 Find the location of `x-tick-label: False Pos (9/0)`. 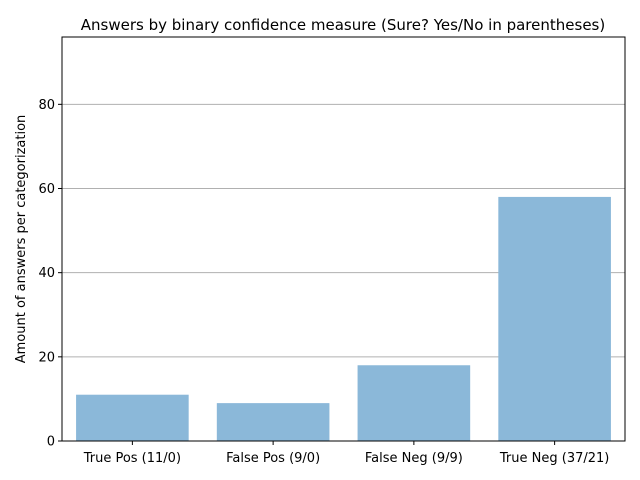

x-tick-label: False Pos (9/0) is located at coordinates (273, 458).